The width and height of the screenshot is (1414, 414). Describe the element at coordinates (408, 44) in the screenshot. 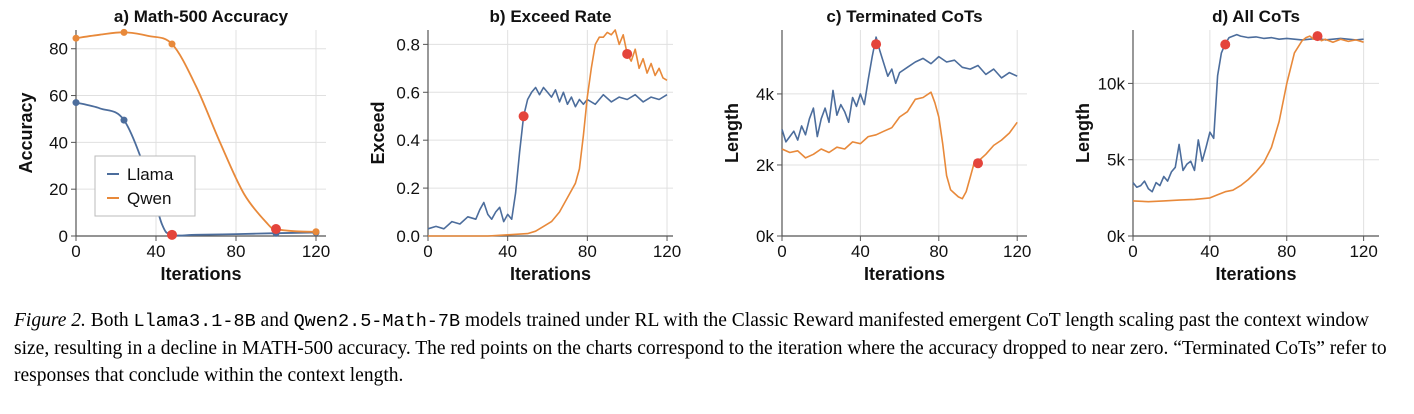

I see `y-tick-label: 0.8` at that location.